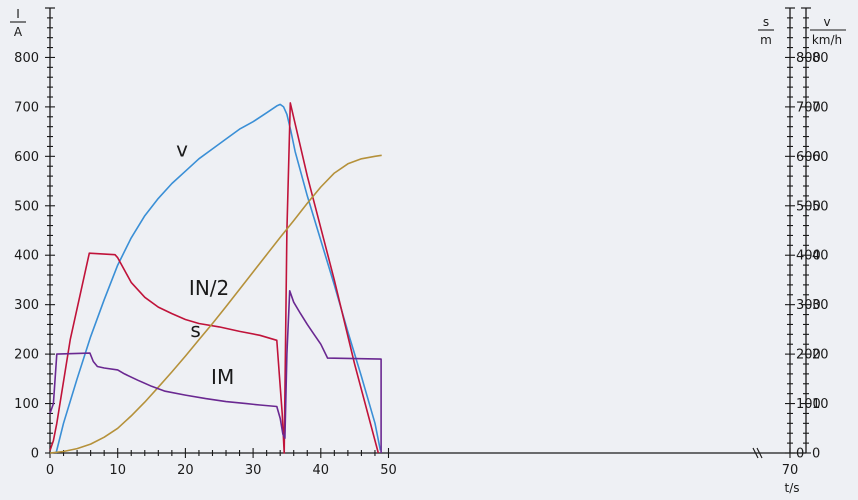 The image size is (858, 500). I want to click on tick-label-v: 40, so click(820, 256).